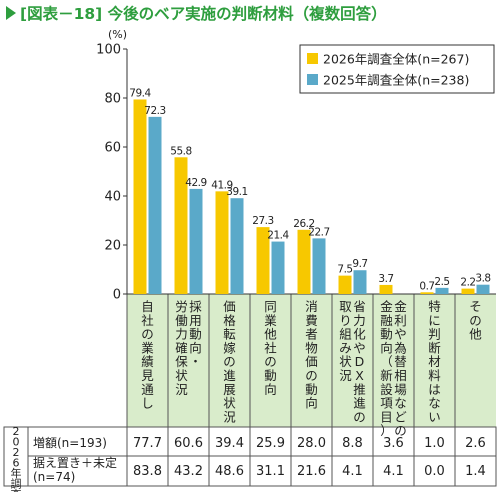 This screenshot has width=500, height=492. Describe the element at coordinates (386, 368) in the screenshot. I see `category-label-line: 金融動向（新設項目）` at that location.